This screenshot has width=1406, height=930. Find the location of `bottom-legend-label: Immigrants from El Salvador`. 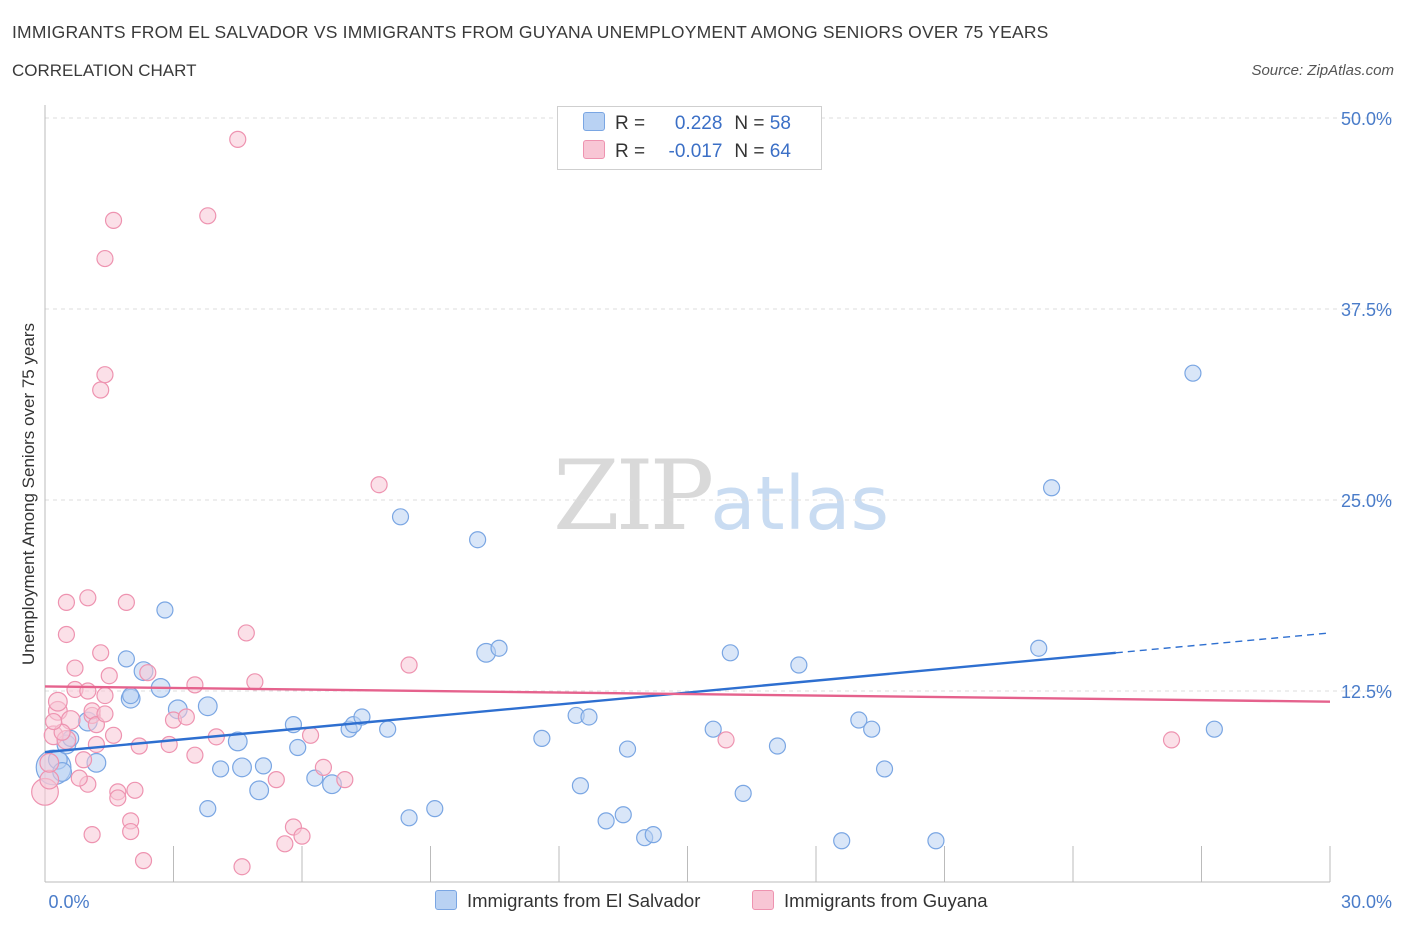

bottom-legend-label: Immigrants from El Salvador is located at coordinates (584, 900).